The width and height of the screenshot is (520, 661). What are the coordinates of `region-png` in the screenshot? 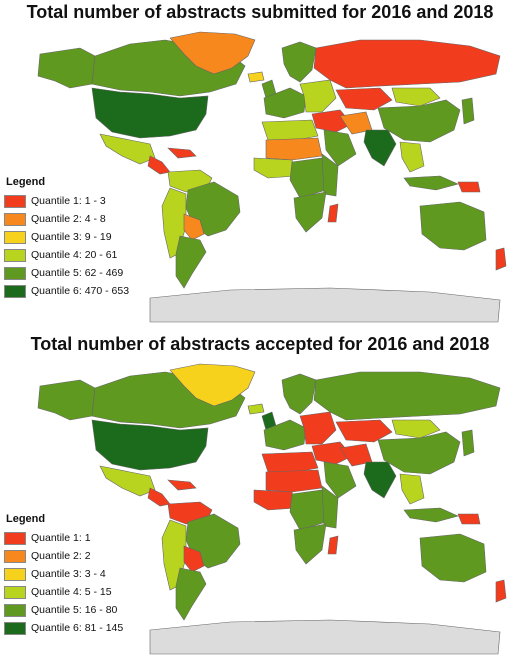 It's located at (469, 519).